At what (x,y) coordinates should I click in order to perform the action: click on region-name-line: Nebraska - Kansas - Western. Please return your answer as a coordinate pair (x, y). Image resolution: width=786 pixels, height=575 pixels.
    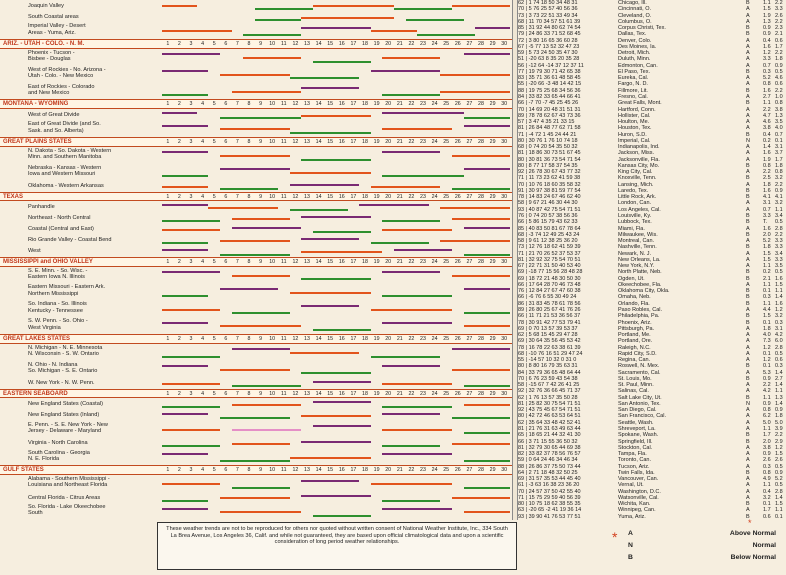
    Looking at the image, I should click on (65, 167).